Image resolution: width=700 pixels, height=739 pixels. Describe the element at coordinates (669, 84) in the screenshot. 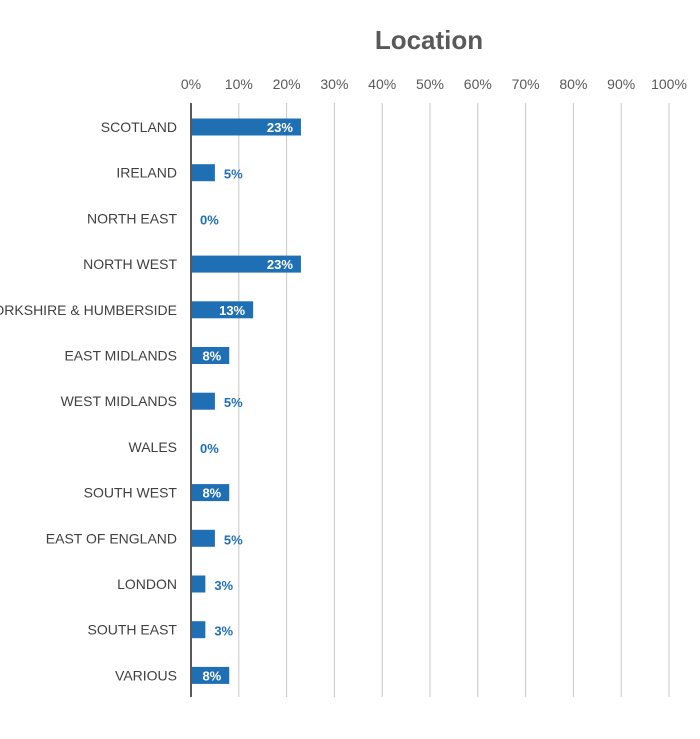

I see `x-tick-label: 100%` at that location.